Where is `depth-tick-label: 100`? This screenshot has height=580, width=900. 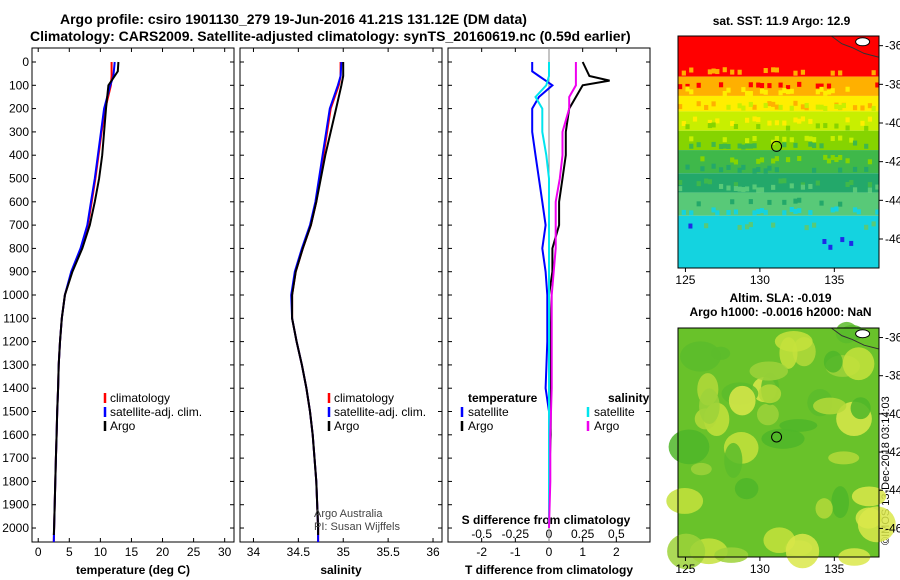
depth-tick-label: 100 is located at coordinates (19, 85).